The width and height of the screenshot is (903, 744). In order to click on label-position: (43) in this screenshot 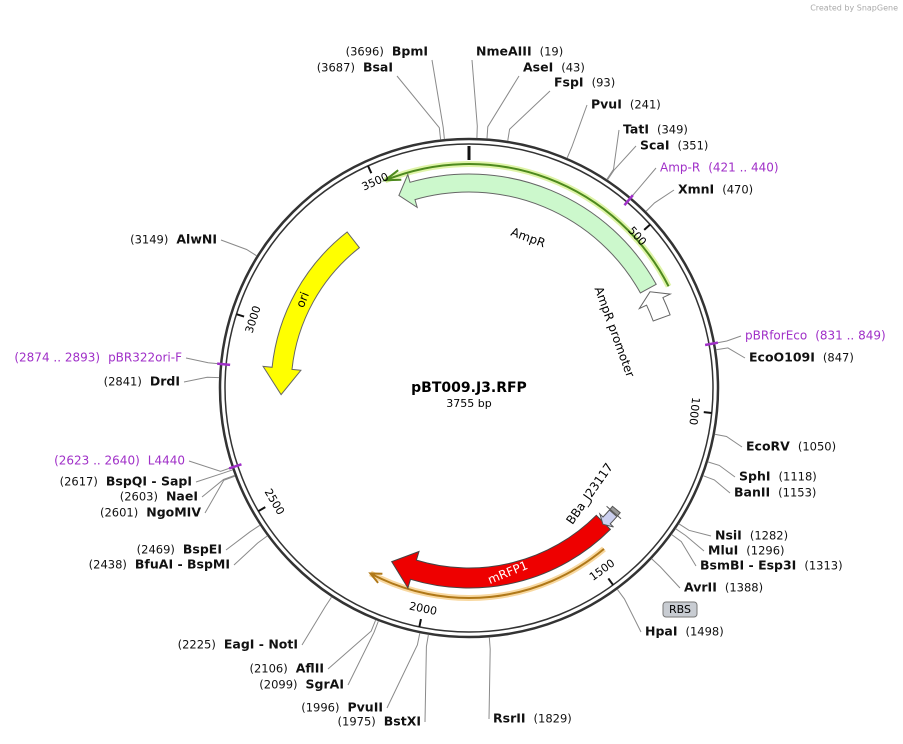, I will do `click(573, 68)`.